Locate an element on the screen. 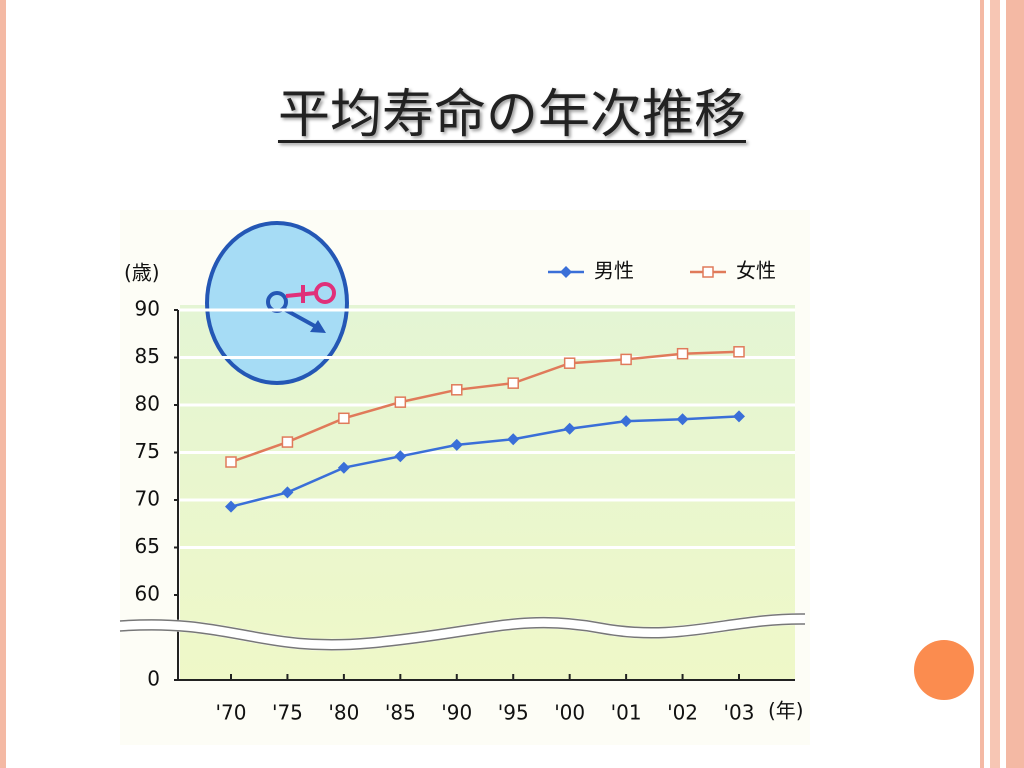  y-tick-label: 85 is located at coordinates (147, 356).